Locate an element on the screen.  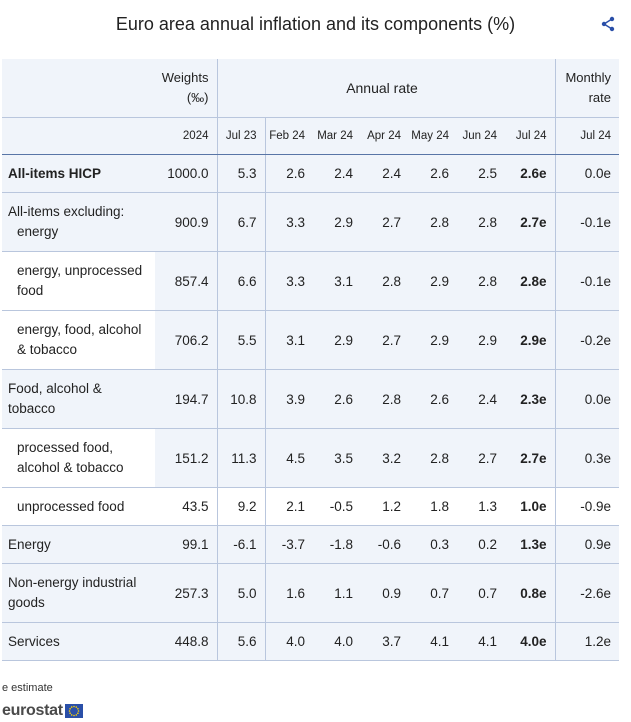
cell-jul23: -6.1 is located at coordinates (240, 544).